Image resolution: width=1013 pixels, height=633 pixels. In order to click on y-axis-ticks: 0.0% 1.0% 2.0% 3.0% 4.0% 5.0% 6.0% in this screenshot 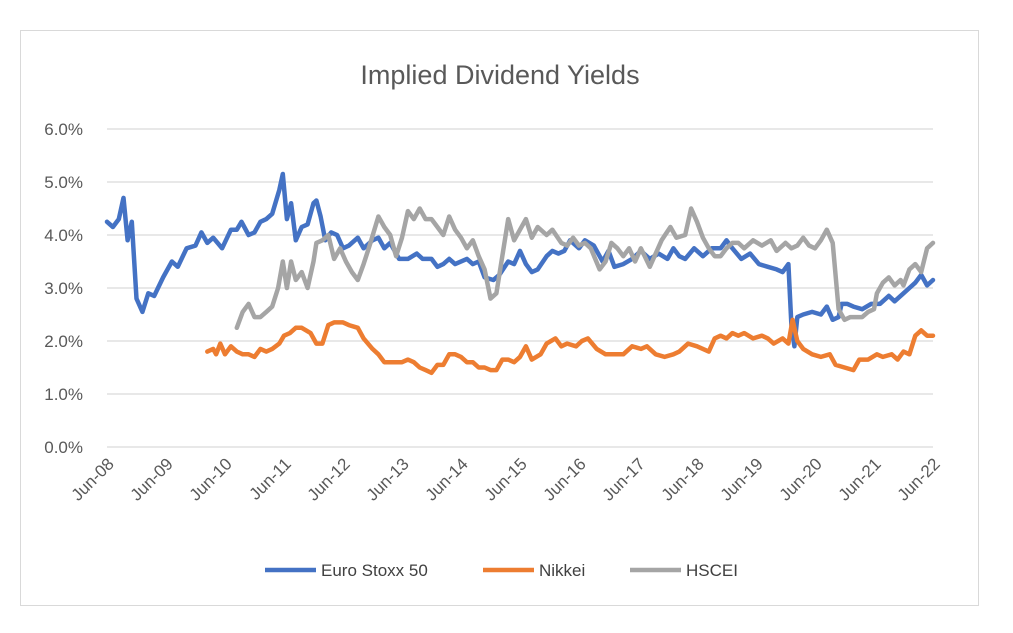, I will do `click(63, 288)`.